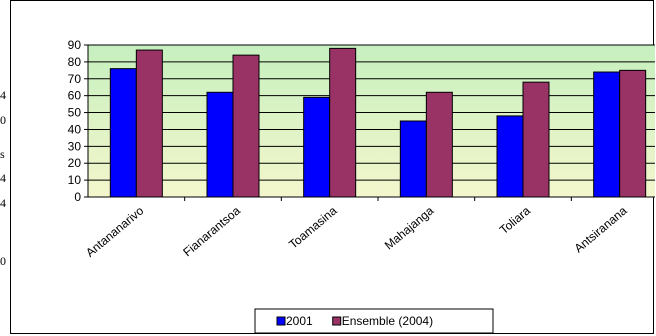 The width and height of the screenshot is (656, 336). I want to click on legend-label-ensemble-2004: Ensemble (2004), so click(387, 321).